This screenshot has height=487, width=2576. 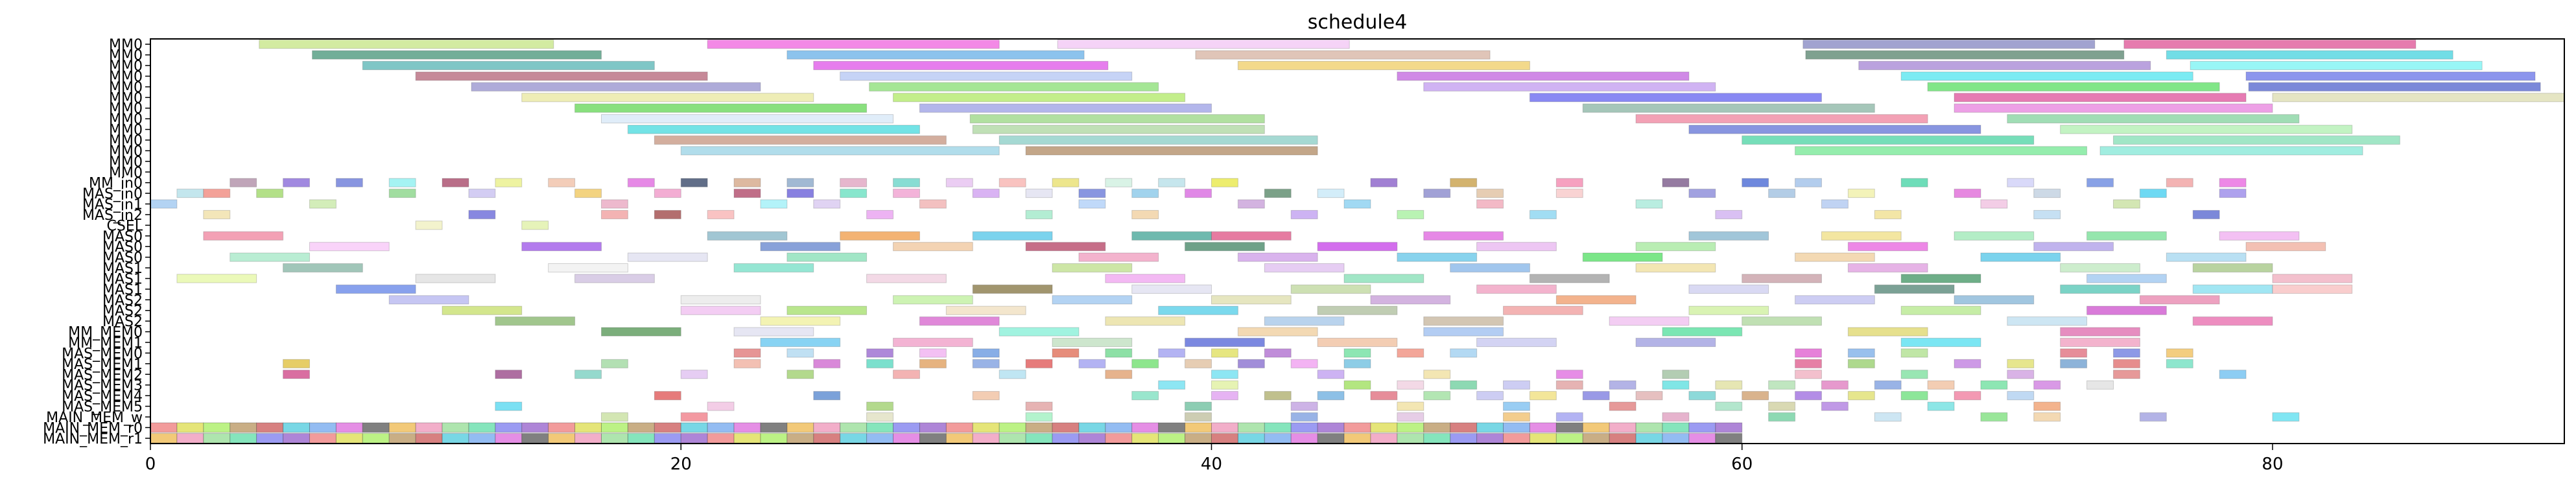 I want to click on y-tick-label: MM0, so click(x=126, y=141).